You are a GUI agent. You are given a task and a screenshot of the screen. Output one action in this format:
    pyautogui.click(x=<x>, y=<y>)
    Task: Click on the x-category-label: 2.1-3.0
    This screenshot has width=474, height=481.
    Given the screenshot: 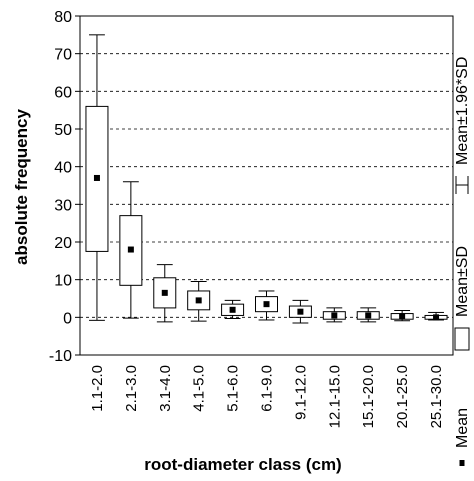 What is the action you would take?
    pyautogui.click(x=131, y=388)
    